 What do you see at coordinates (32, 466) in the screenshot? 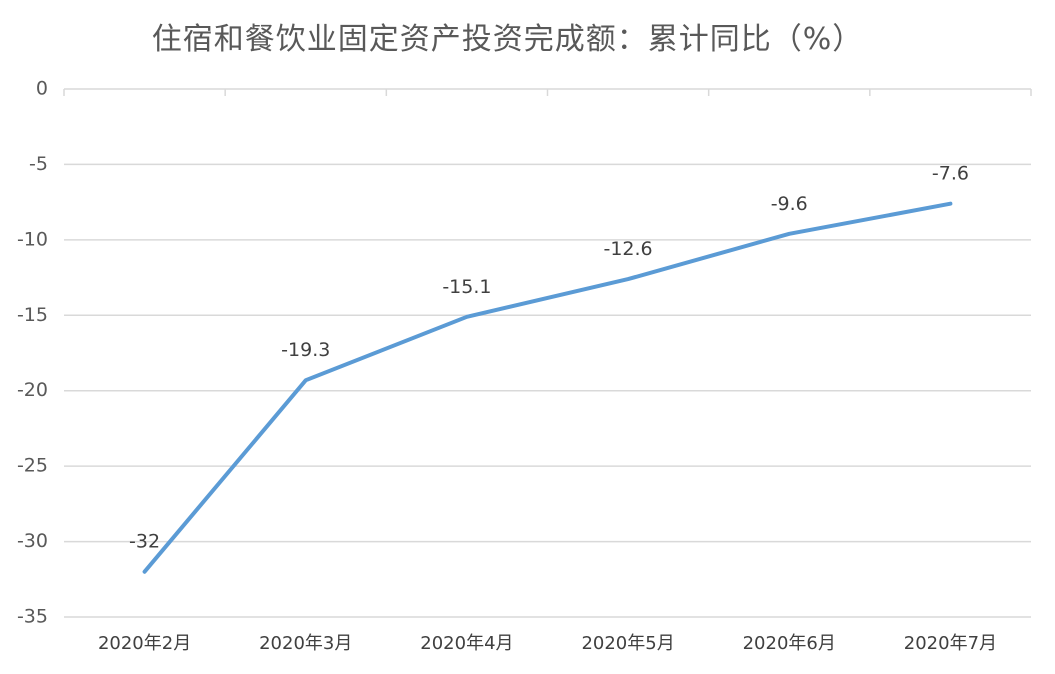
I see `y-tick-label: -25` at bounding box center [32, 466].